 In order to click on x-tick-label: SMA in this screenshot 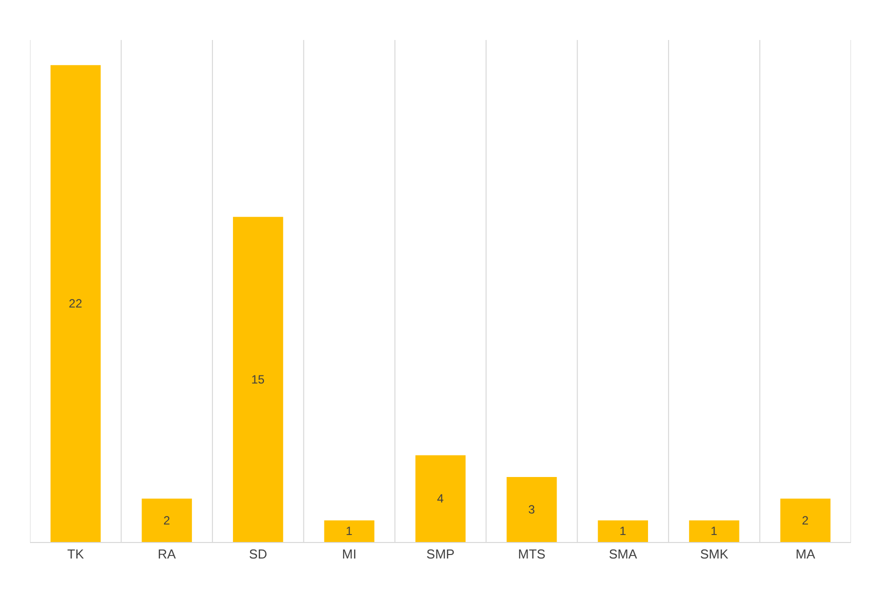, I will do `click(623, 554)`.